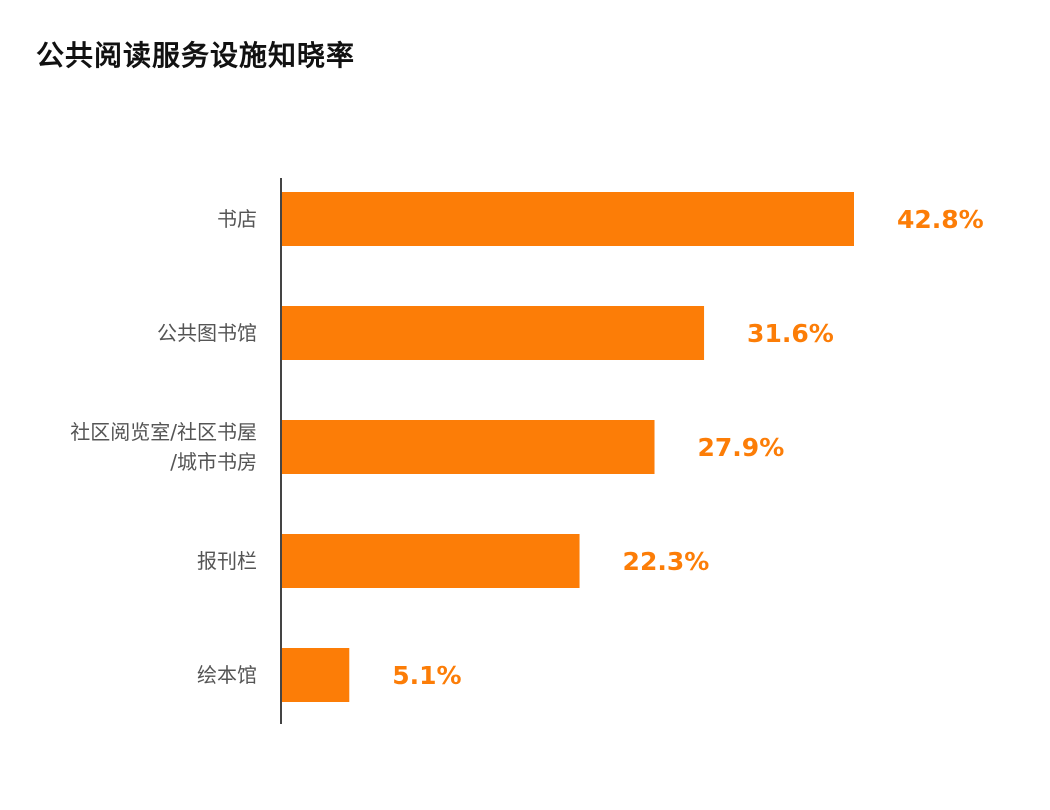 The width and height of the screenshot is (1050, 810). I want to click on chart-title: 公共阅读服务设施知晓率, so click(196, 55).